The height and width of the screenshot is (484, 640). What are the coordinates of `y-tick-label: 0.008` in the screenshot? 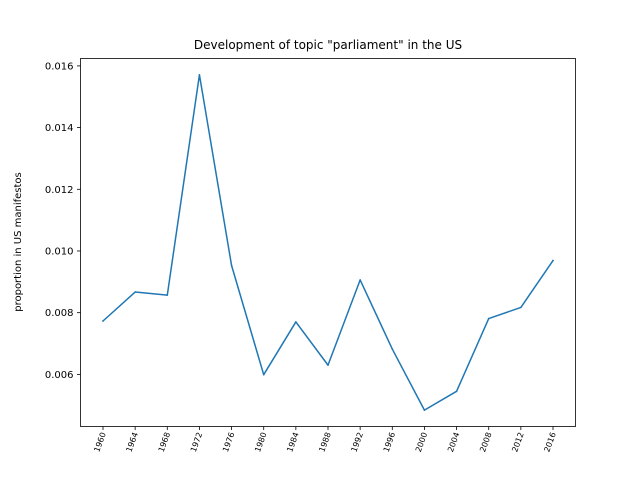 It's located at (59, 313).